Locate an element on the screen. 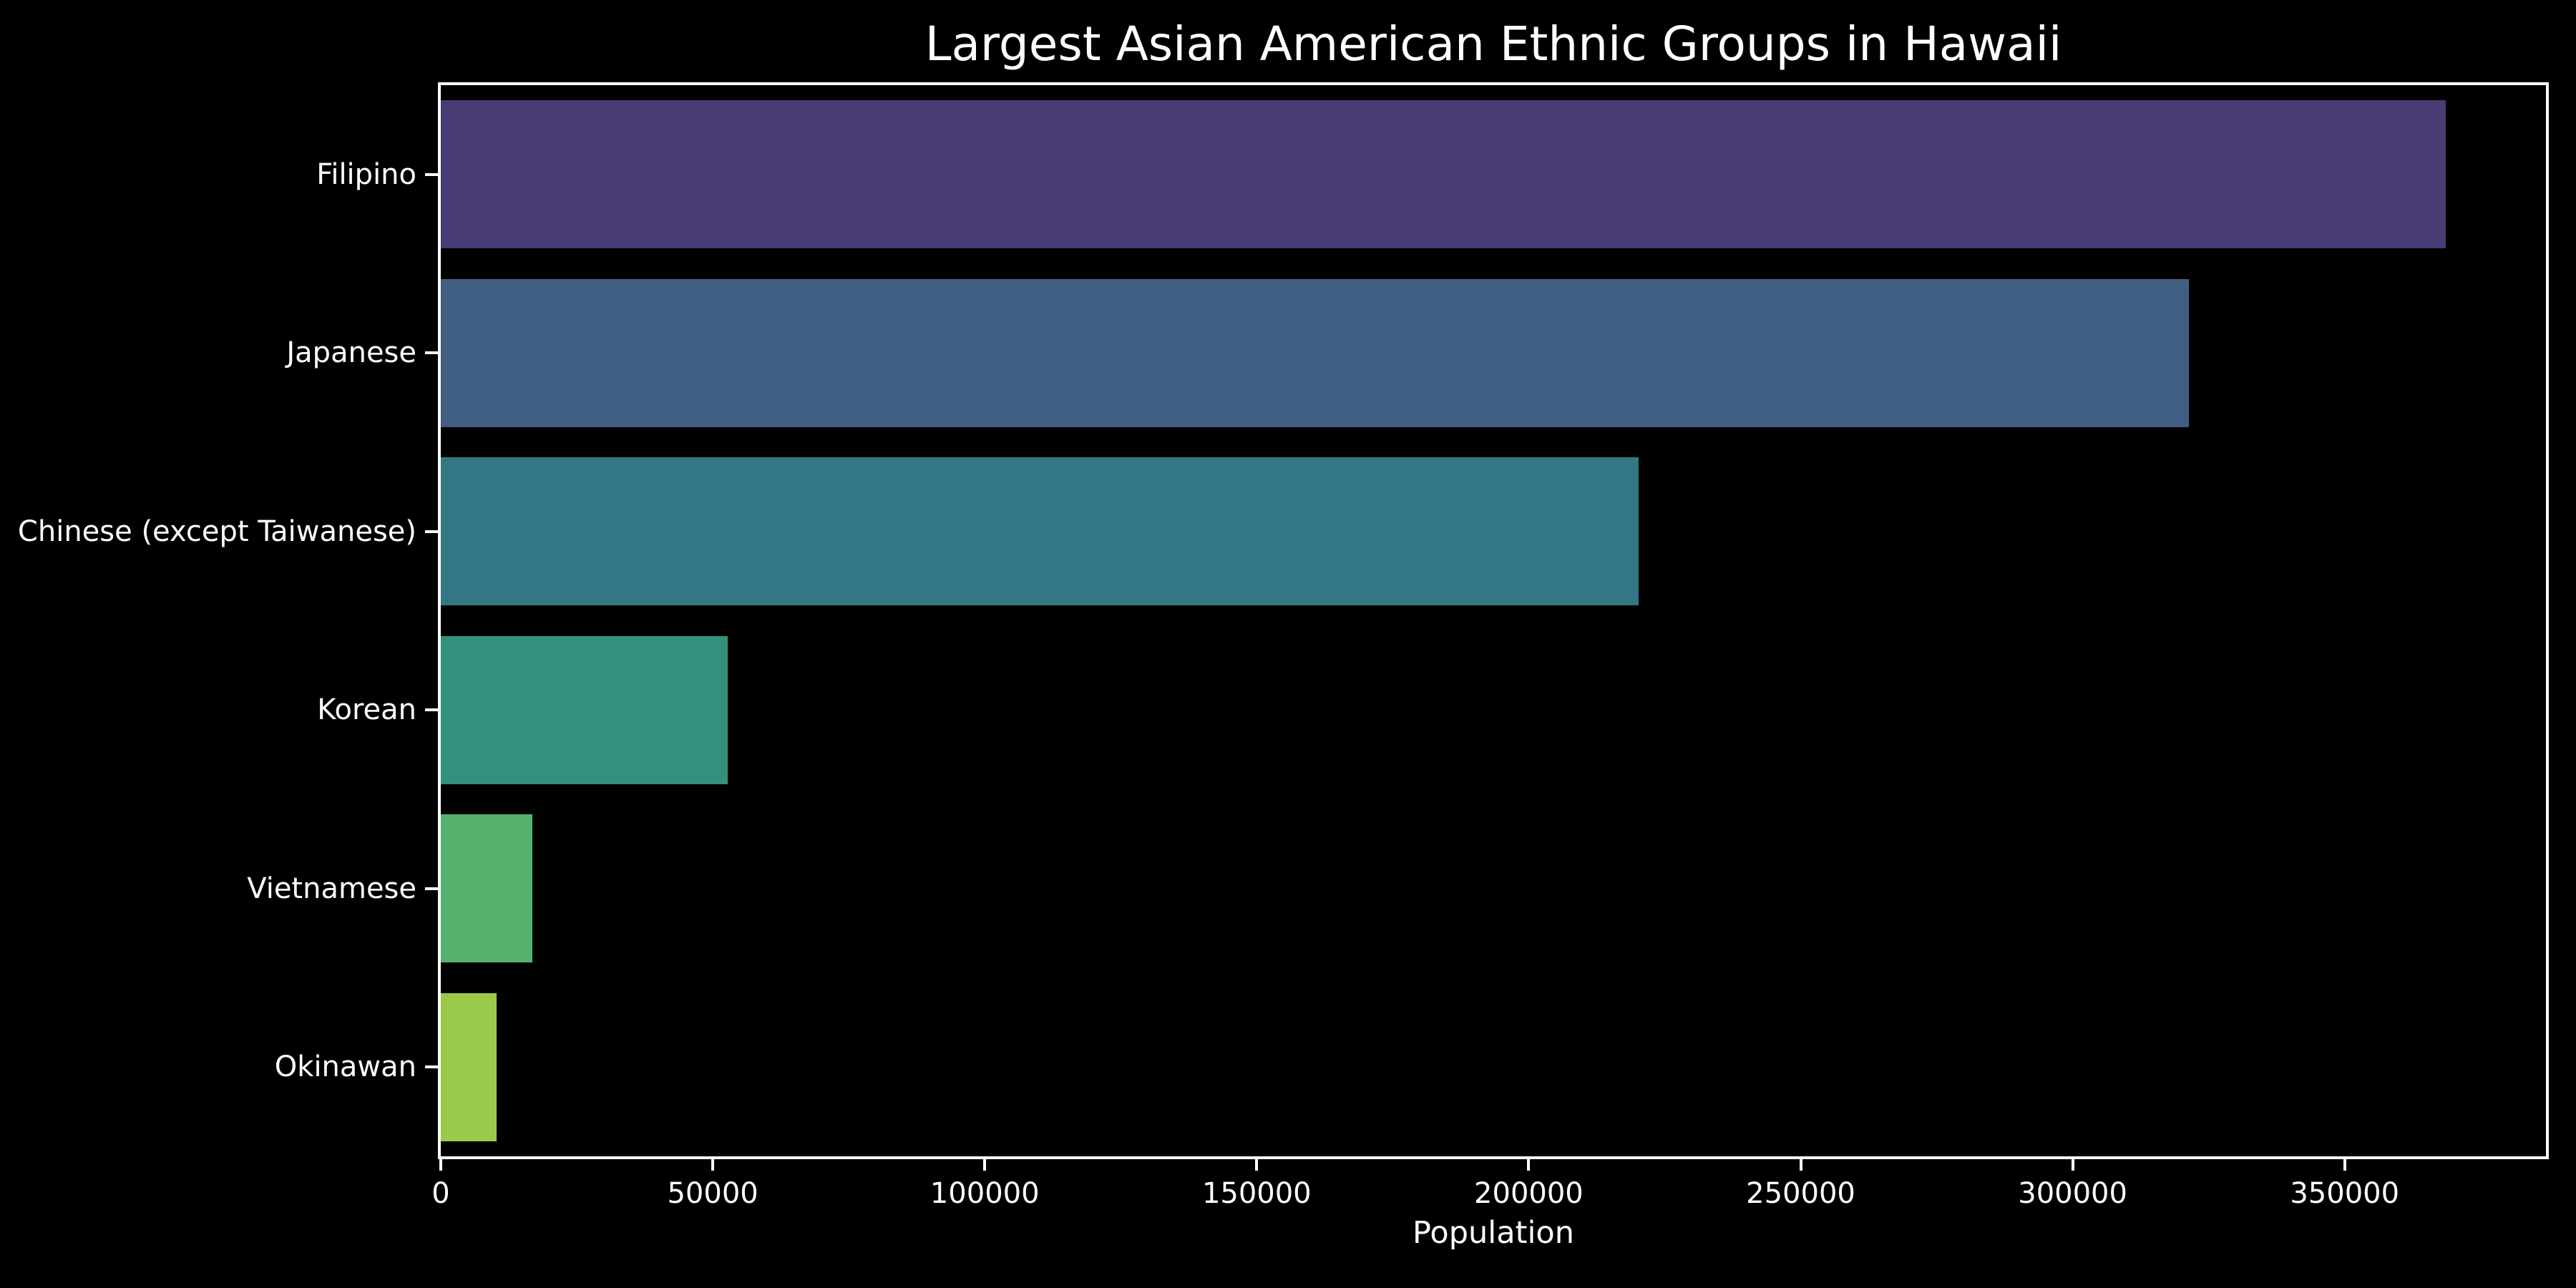 Image resolution: width=2576 pixels, height=1288 pixels. x-tick-label: 100000 is located at coordinates (985, 1193).